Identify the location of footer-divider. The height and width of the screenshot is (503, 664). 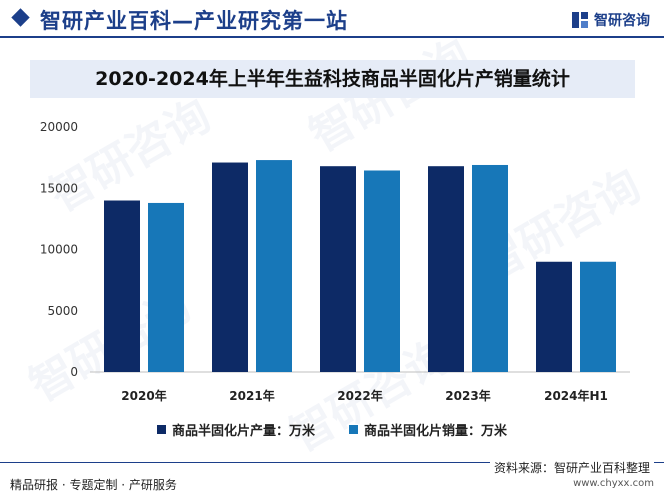
(332, 462).